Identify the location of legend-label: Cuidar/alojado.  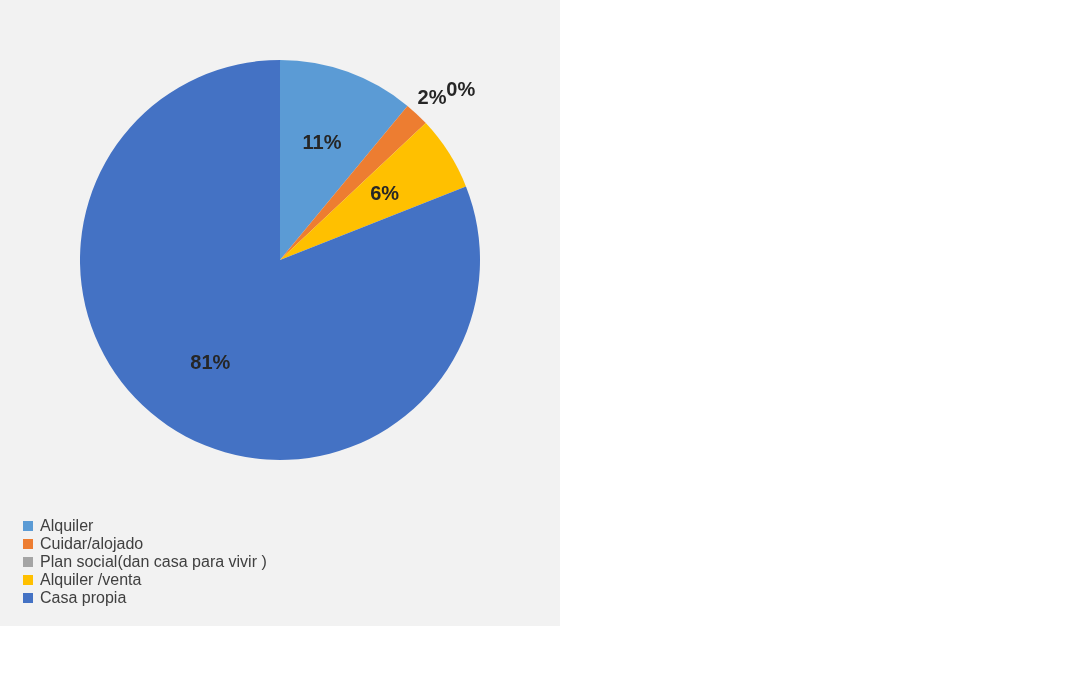
(92, 543).